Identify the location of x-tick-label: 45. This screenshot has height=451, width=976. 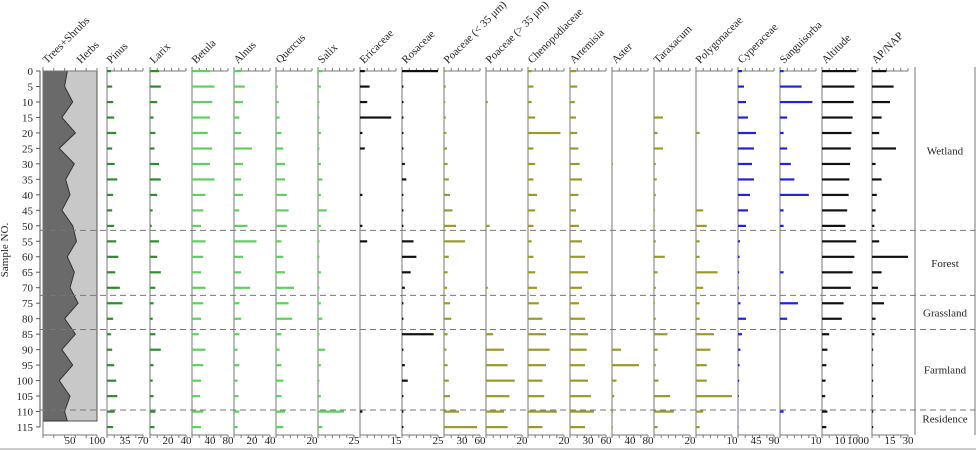
(757, 441).